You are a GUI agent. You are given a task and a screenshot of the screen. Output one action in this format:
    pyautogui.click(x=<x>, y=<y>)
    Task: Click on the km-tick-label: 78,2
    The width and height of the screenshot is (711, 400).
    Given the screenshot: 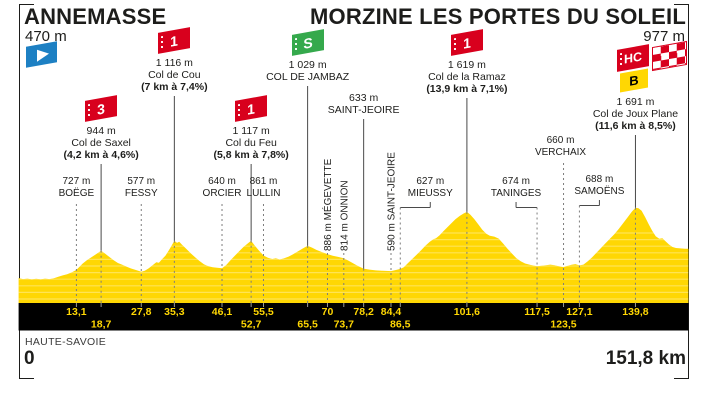 What is the action you would take?
    pyautogui.click(x=363, y=312)
    